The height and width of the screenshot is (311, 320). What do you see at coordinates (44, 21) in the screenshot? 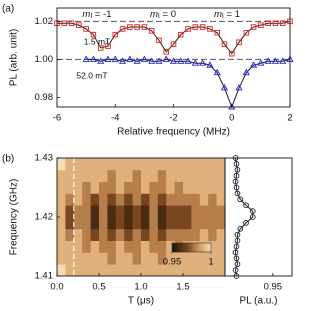
I see `y-tick-label: 1.02` at bounding box center [44, 21].